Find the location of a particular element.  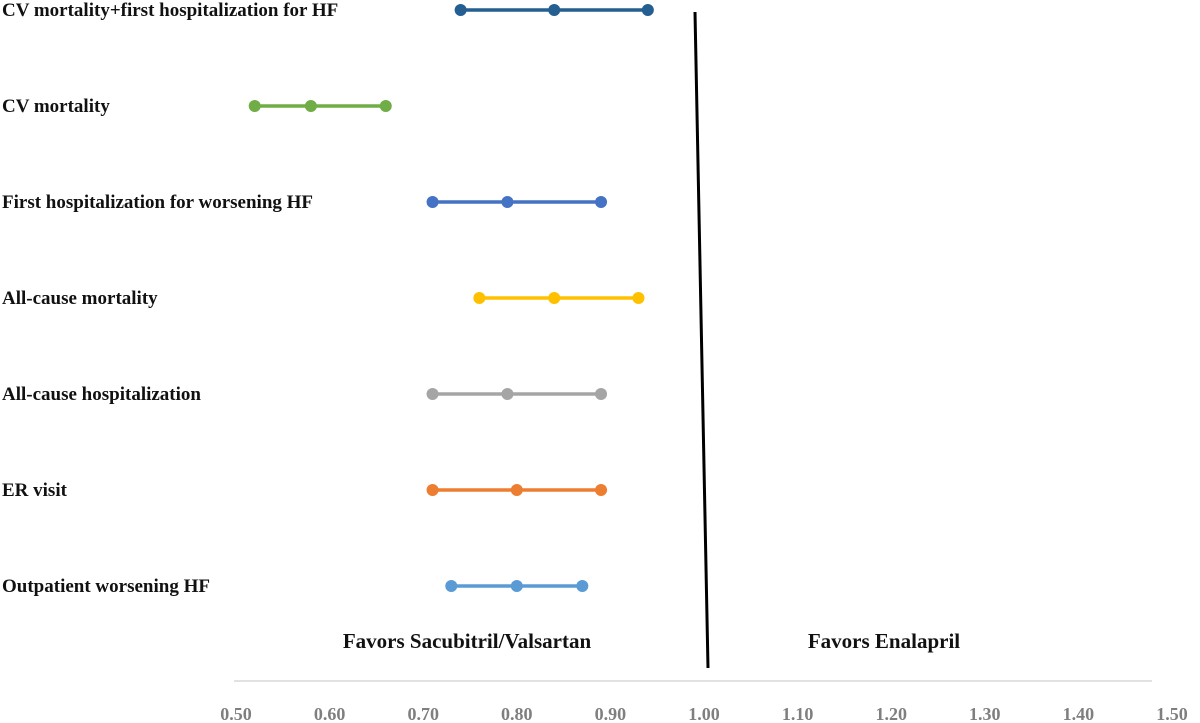

favor-right-label: Favors Enalapril is located at coordinates (884, 641).